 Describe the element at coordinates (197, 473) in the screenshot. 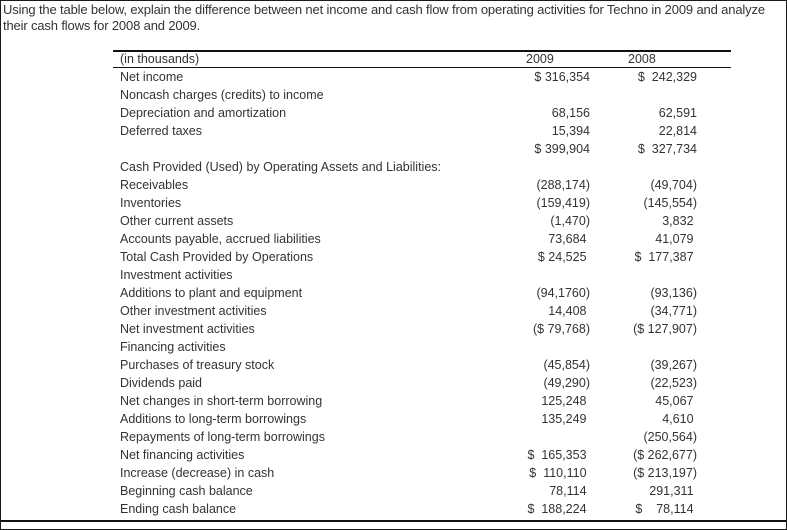

I see `row-label: Increase (decrease) in cash` at that location.